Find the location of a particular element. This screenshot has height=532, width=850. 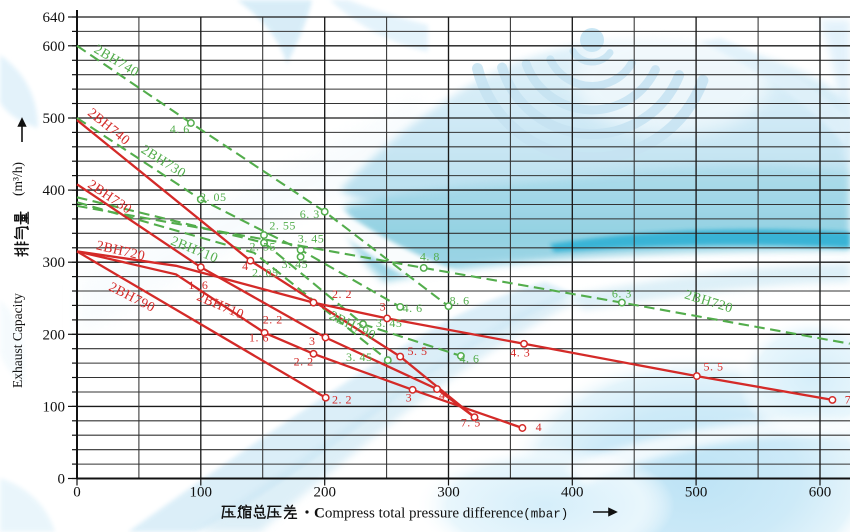

svg-text: 7. is located at coordinates (847, 400).